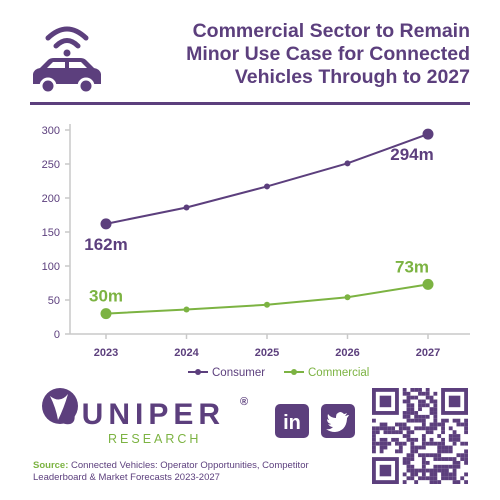  I want to click on twitter-button, so click(338, 421).